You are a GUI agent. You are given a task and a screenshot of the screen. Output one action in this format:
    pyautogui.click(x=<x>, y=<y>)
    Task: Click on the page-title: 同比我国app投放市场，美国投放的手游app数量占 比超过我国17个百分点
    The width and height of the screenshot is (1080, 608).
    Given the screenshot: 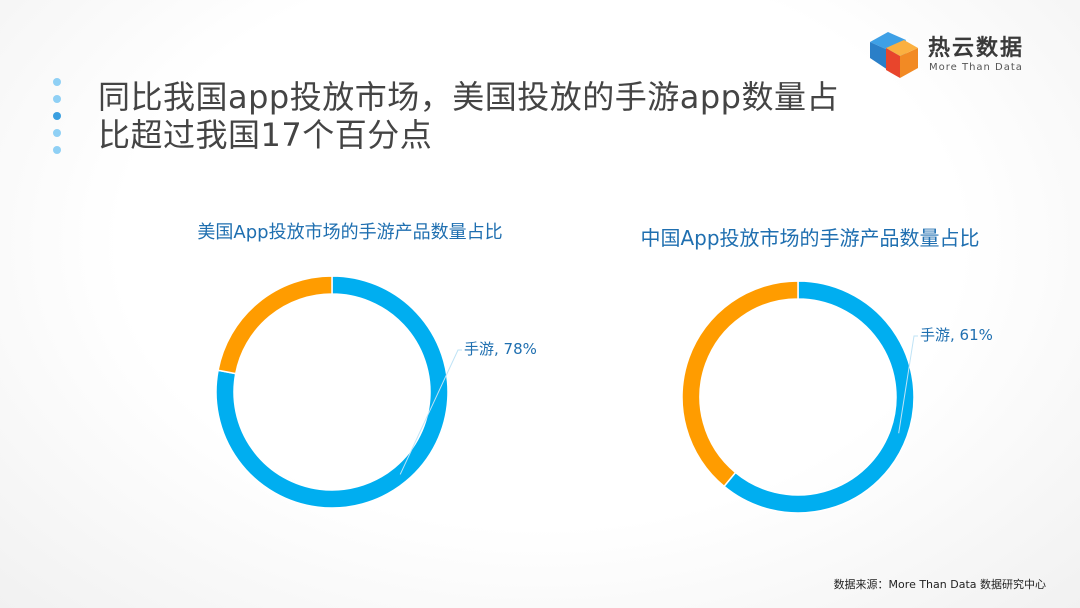 What is the action you would take?
    pyautogui.click(x=478, y=116)
    